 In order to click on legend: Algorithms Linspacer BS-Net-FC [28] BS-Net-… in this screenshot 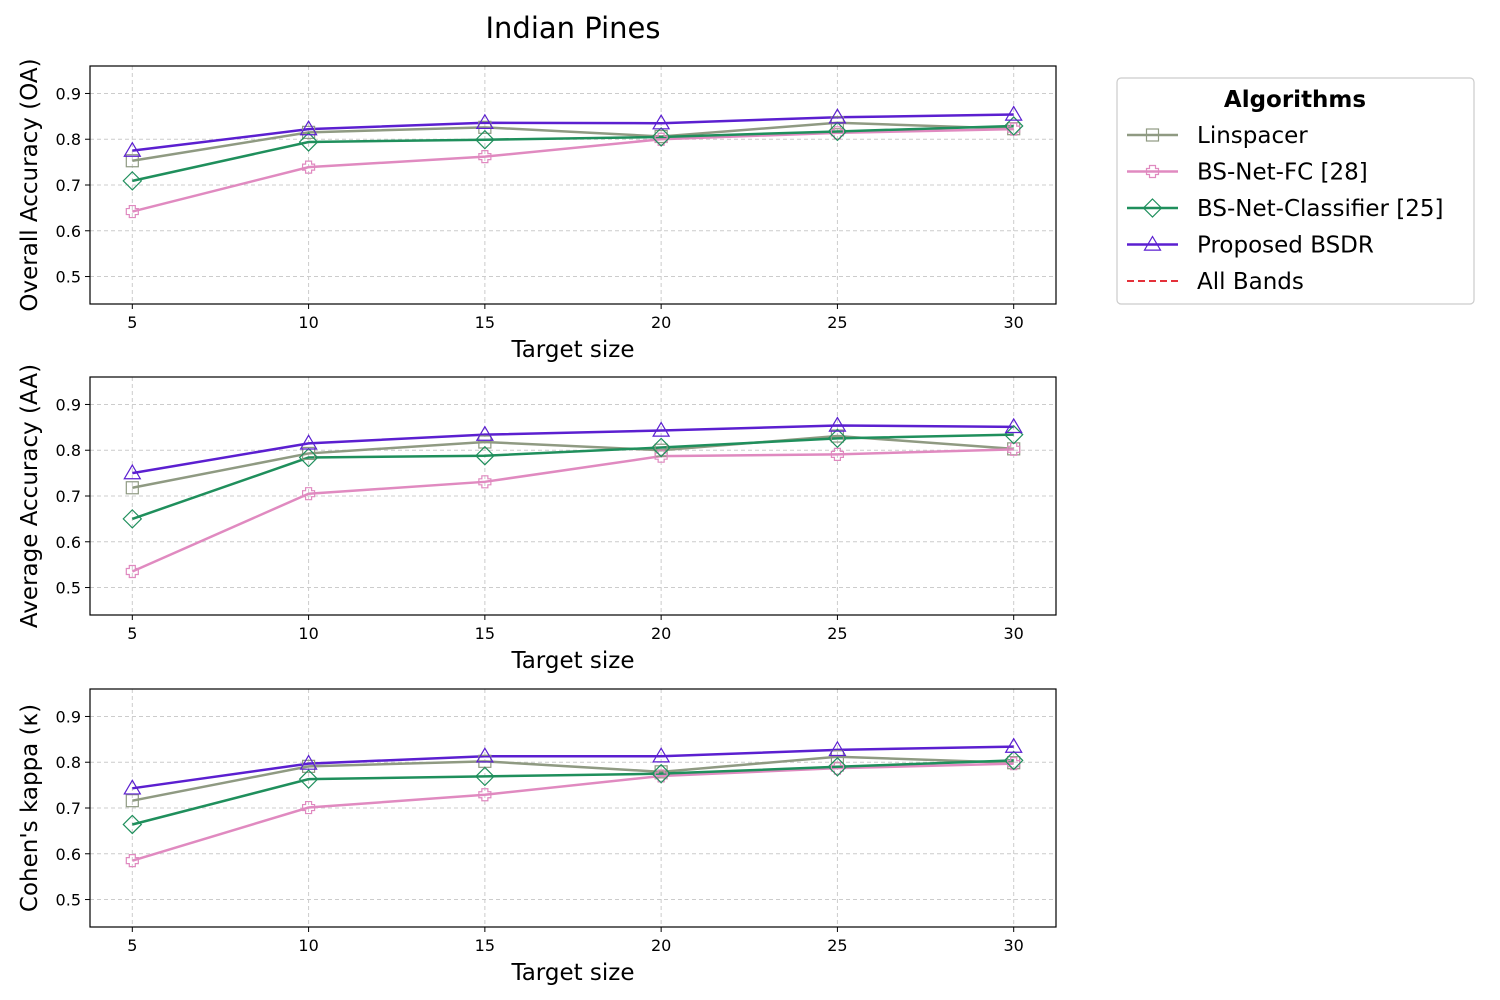, I will do `click(1295, 191)`.